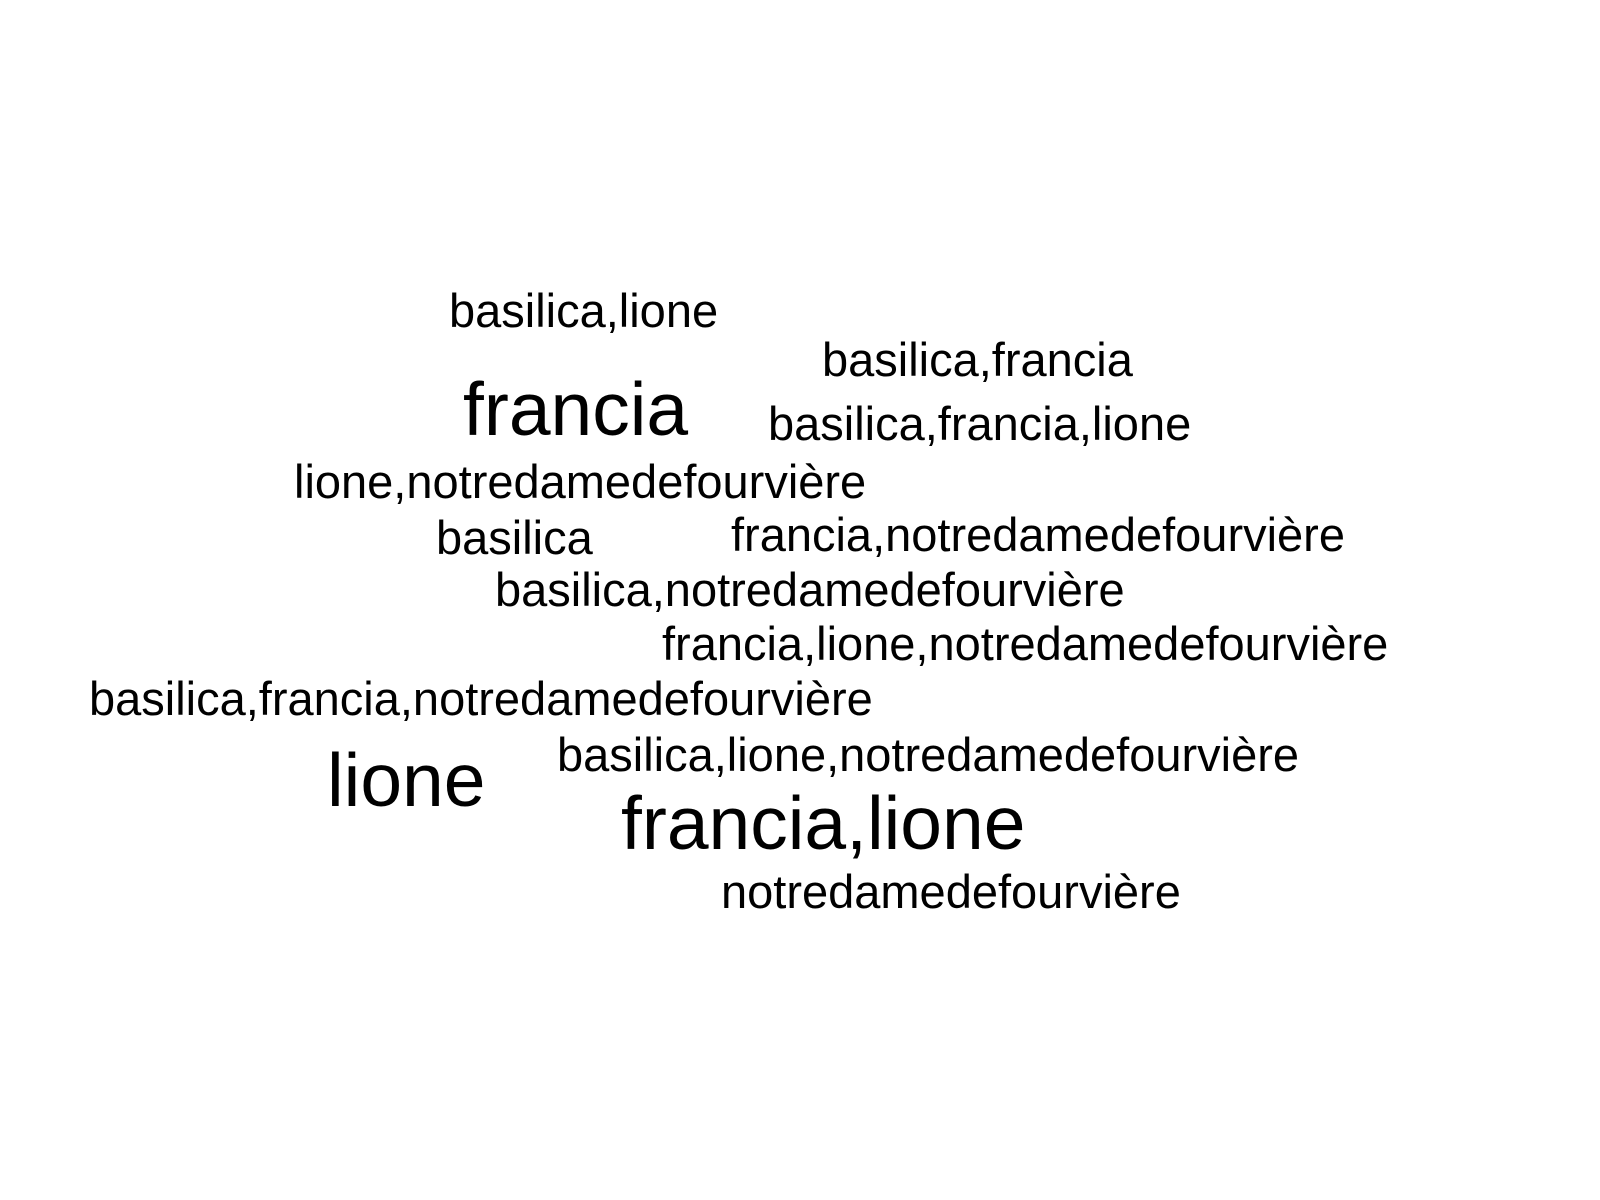  I want to click on word-basilica-lione: basilica,lione, so click(584, 310).